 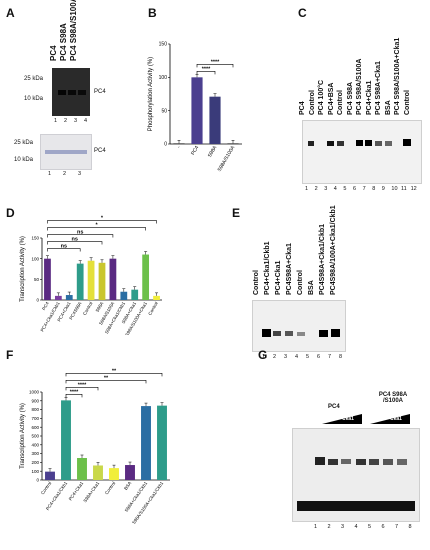 I want to click on lane-number: 8, so click(x=410, y=527).